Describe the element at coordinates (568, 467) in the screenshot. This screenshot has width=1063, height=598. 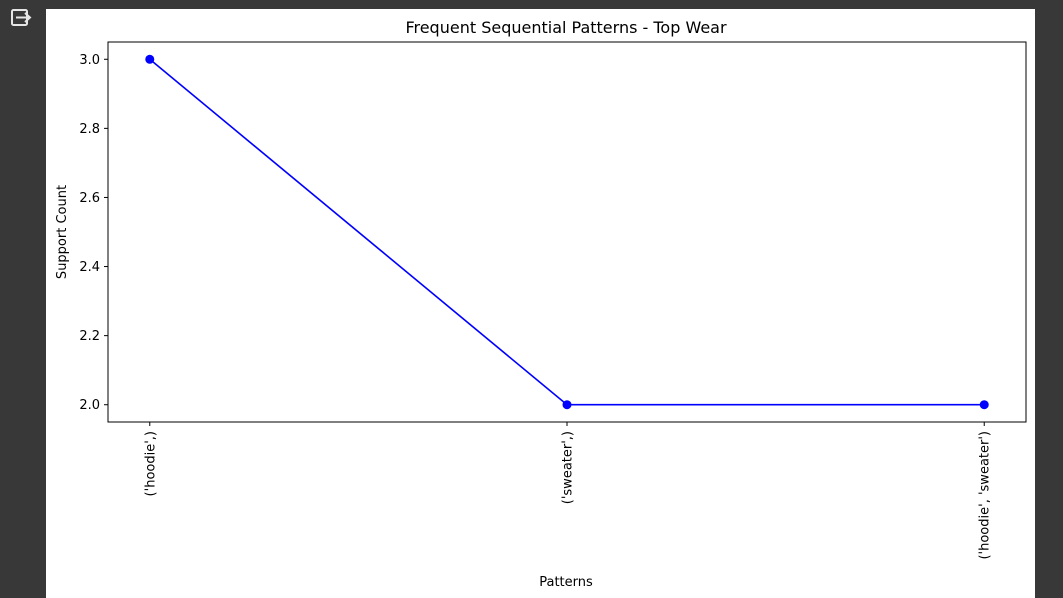
I see `x-tick-label: ('sweater',)` at that location.